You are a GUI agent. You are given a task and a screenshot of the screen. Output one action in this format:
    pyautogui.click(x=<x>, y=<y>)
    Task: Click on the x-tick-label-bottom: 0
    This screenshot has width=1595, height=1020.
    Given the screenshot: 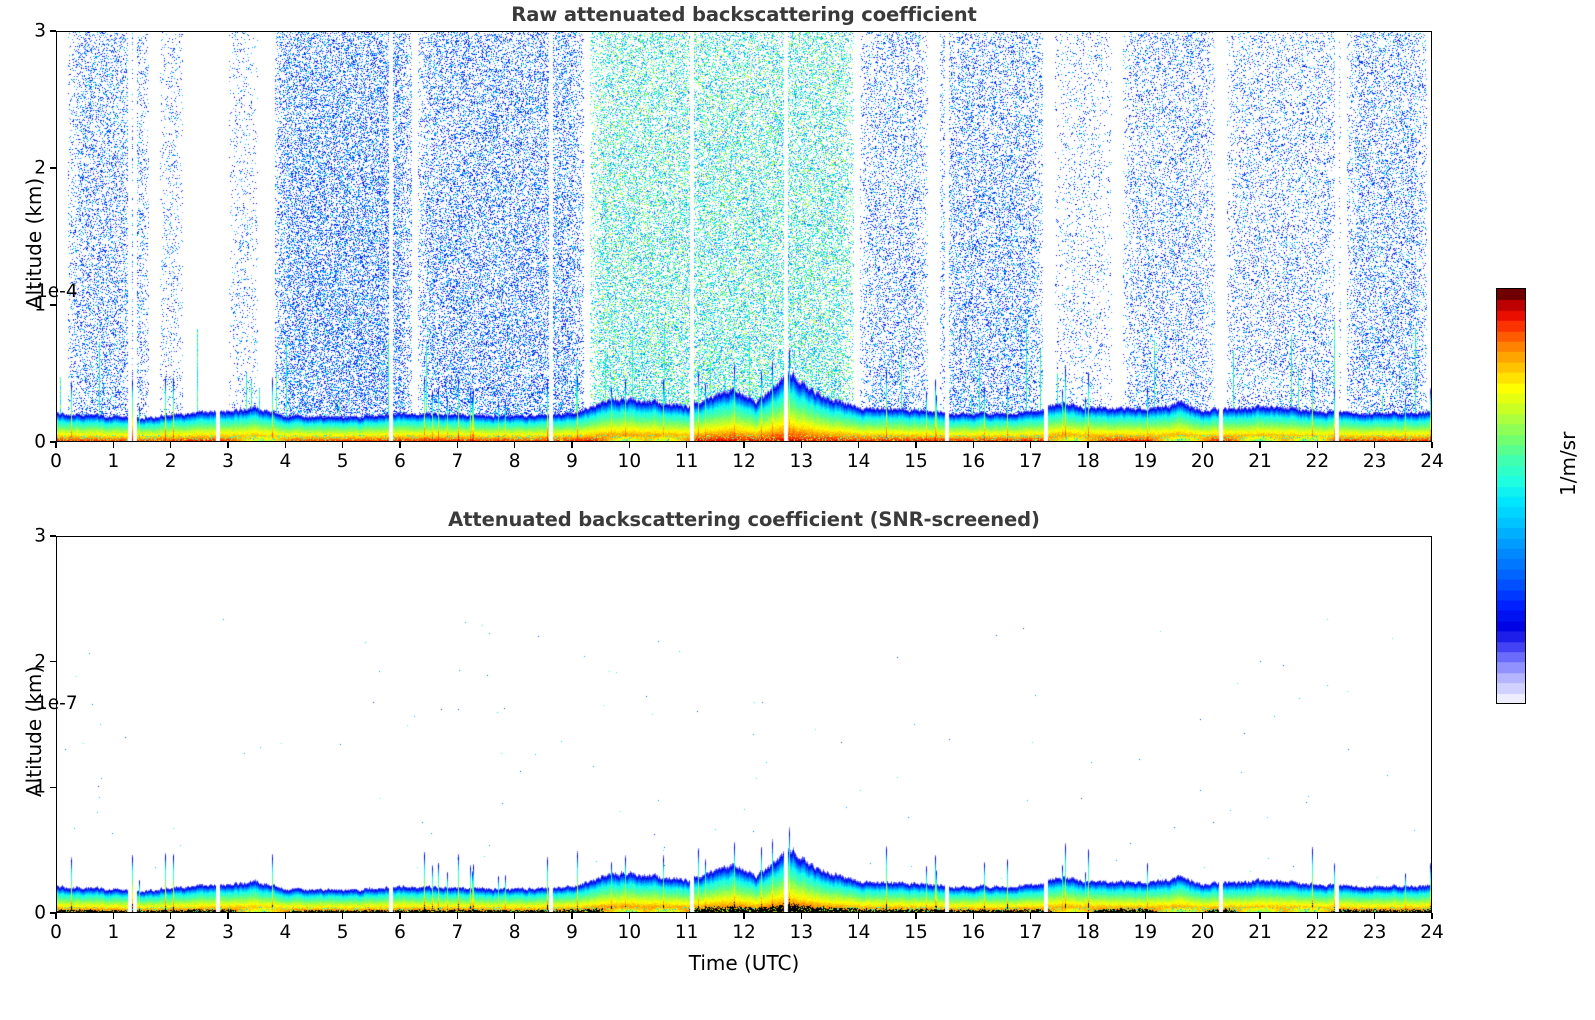 What is the action you would take?
    pyautogui.click(x=56, y=932)
    